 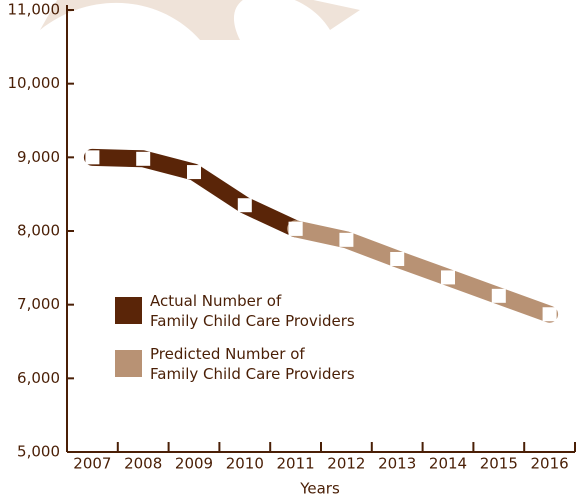 I want to click on y-tick-label: 10,000, so click(x=34, y=83).